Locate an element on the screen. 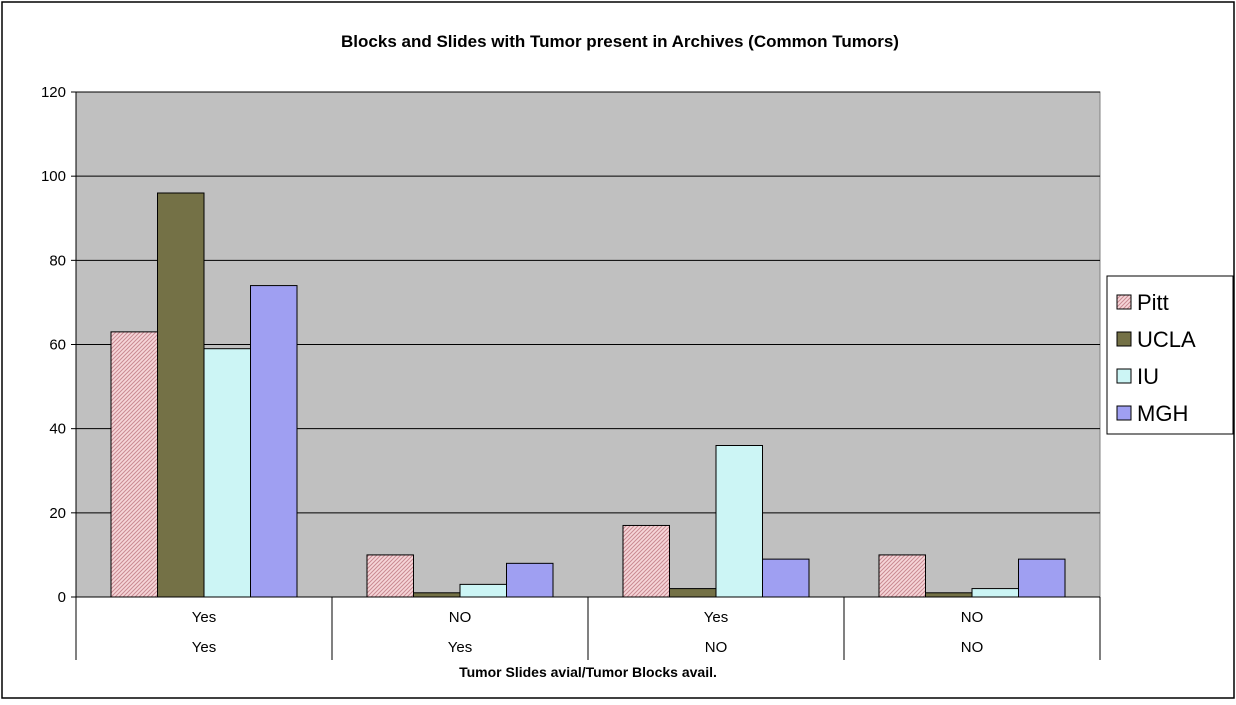  y-tick-label: 40 is located at coordinates (57, 429).